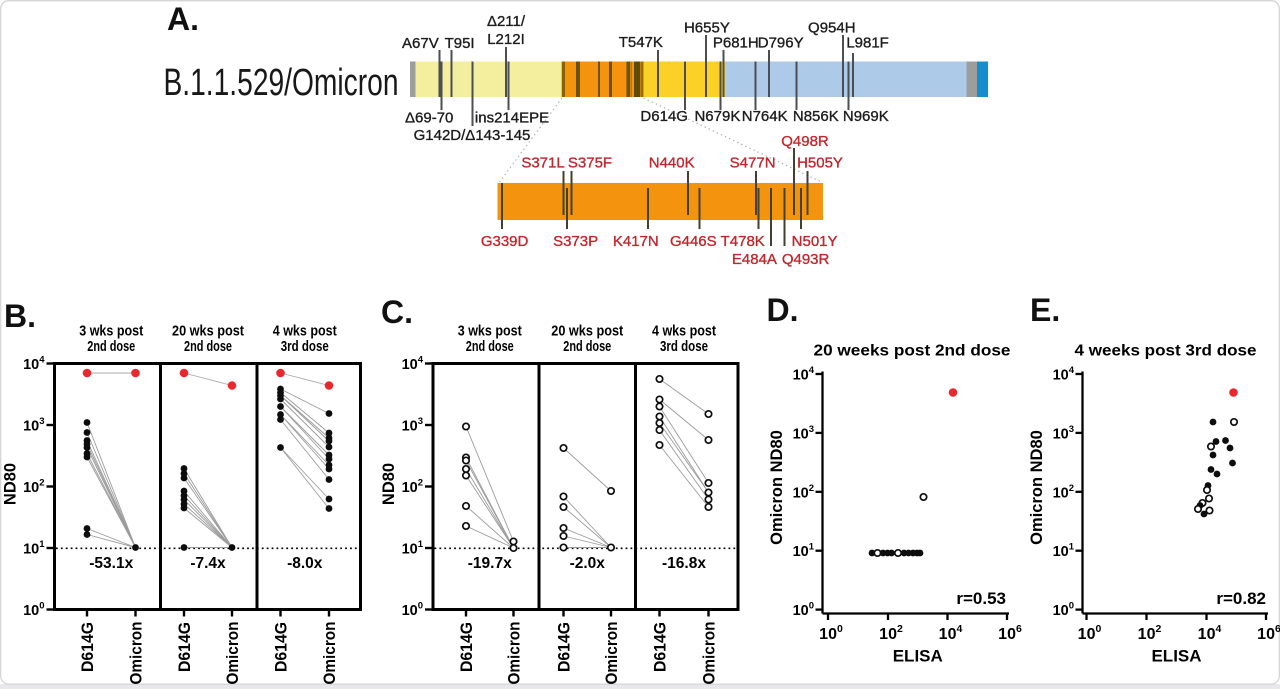 Image resolution: width=1280 pixels, height=689 pixels. What do you see at coordinates (867, 43) in the screenshot?
I see `svg-text: L981F` at bounding box center [867, 43].